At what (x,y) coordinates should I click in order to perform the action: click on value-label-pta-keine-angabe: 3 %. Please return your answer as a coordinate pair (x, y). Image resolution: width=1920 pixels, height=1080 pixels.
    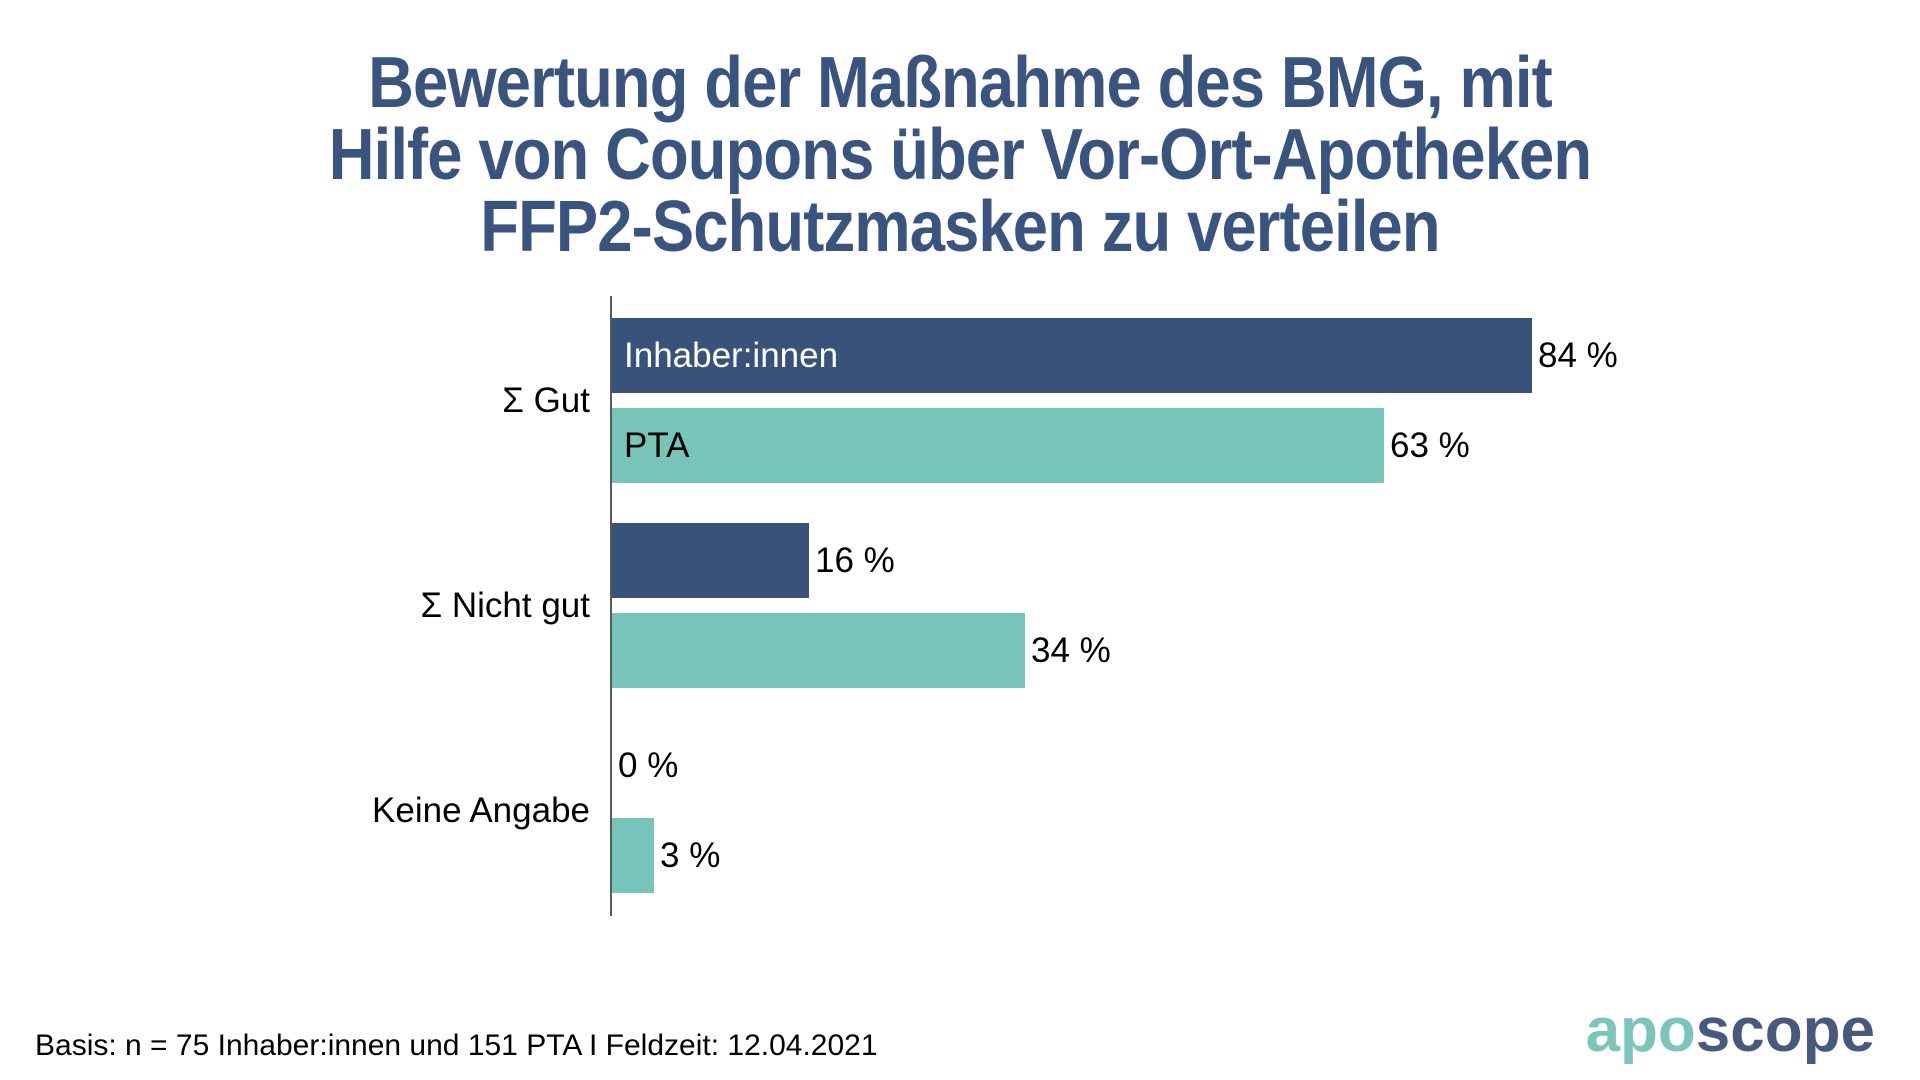
    Looking at the image, I should click on (690, 855).